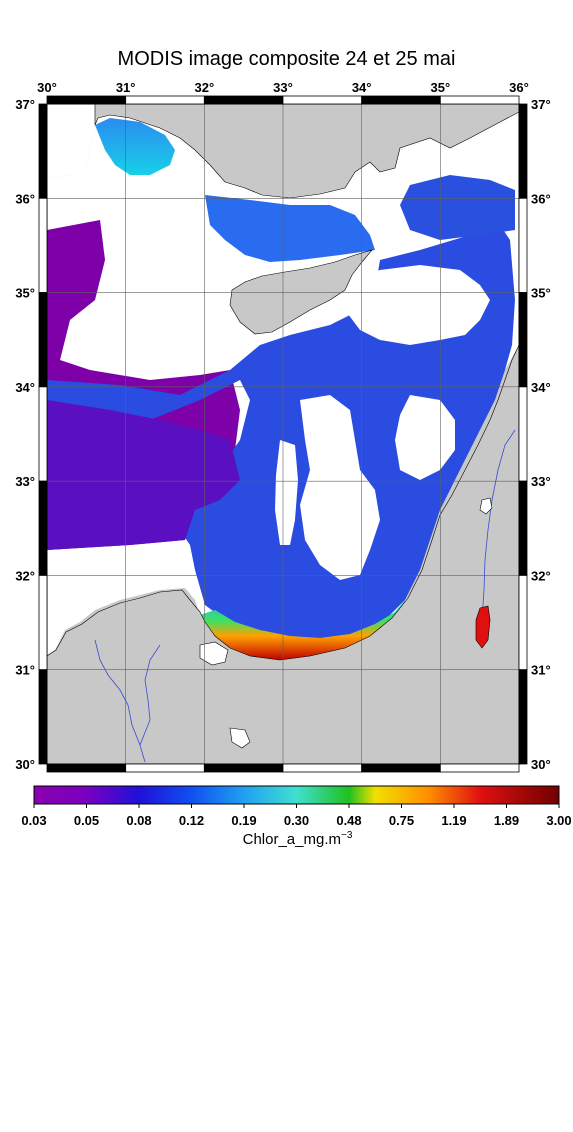  I want to click on latitude-label-left: 35°, so click(25, 293).